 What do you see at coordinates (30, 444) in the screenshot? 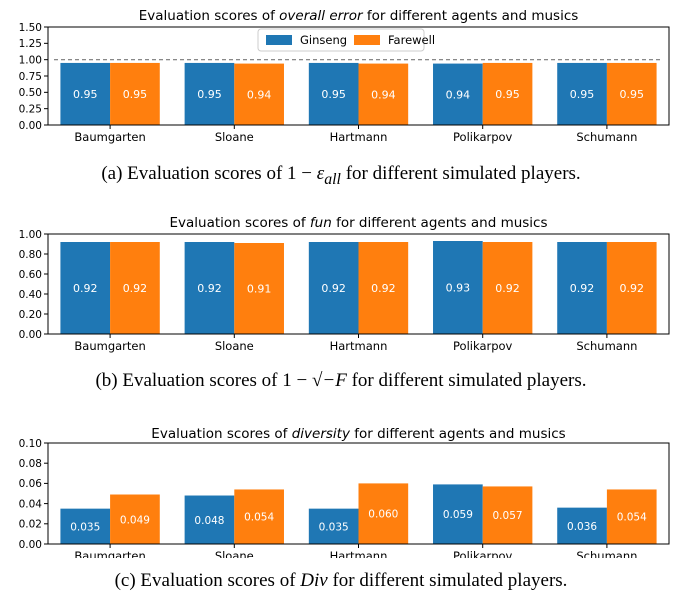
I see `y-tick-label: 0.10` at bounding box center [30, 444].